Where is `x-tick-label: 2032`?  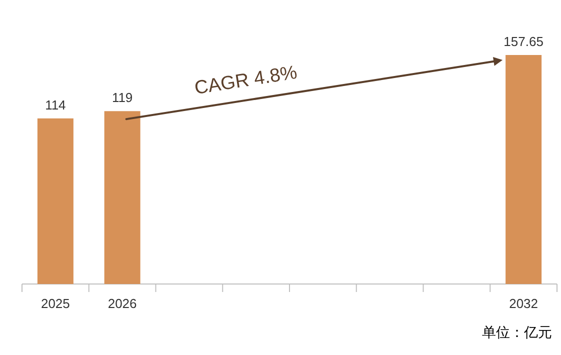
x-tick-label: 2032 is located at coordinates (523, 303).